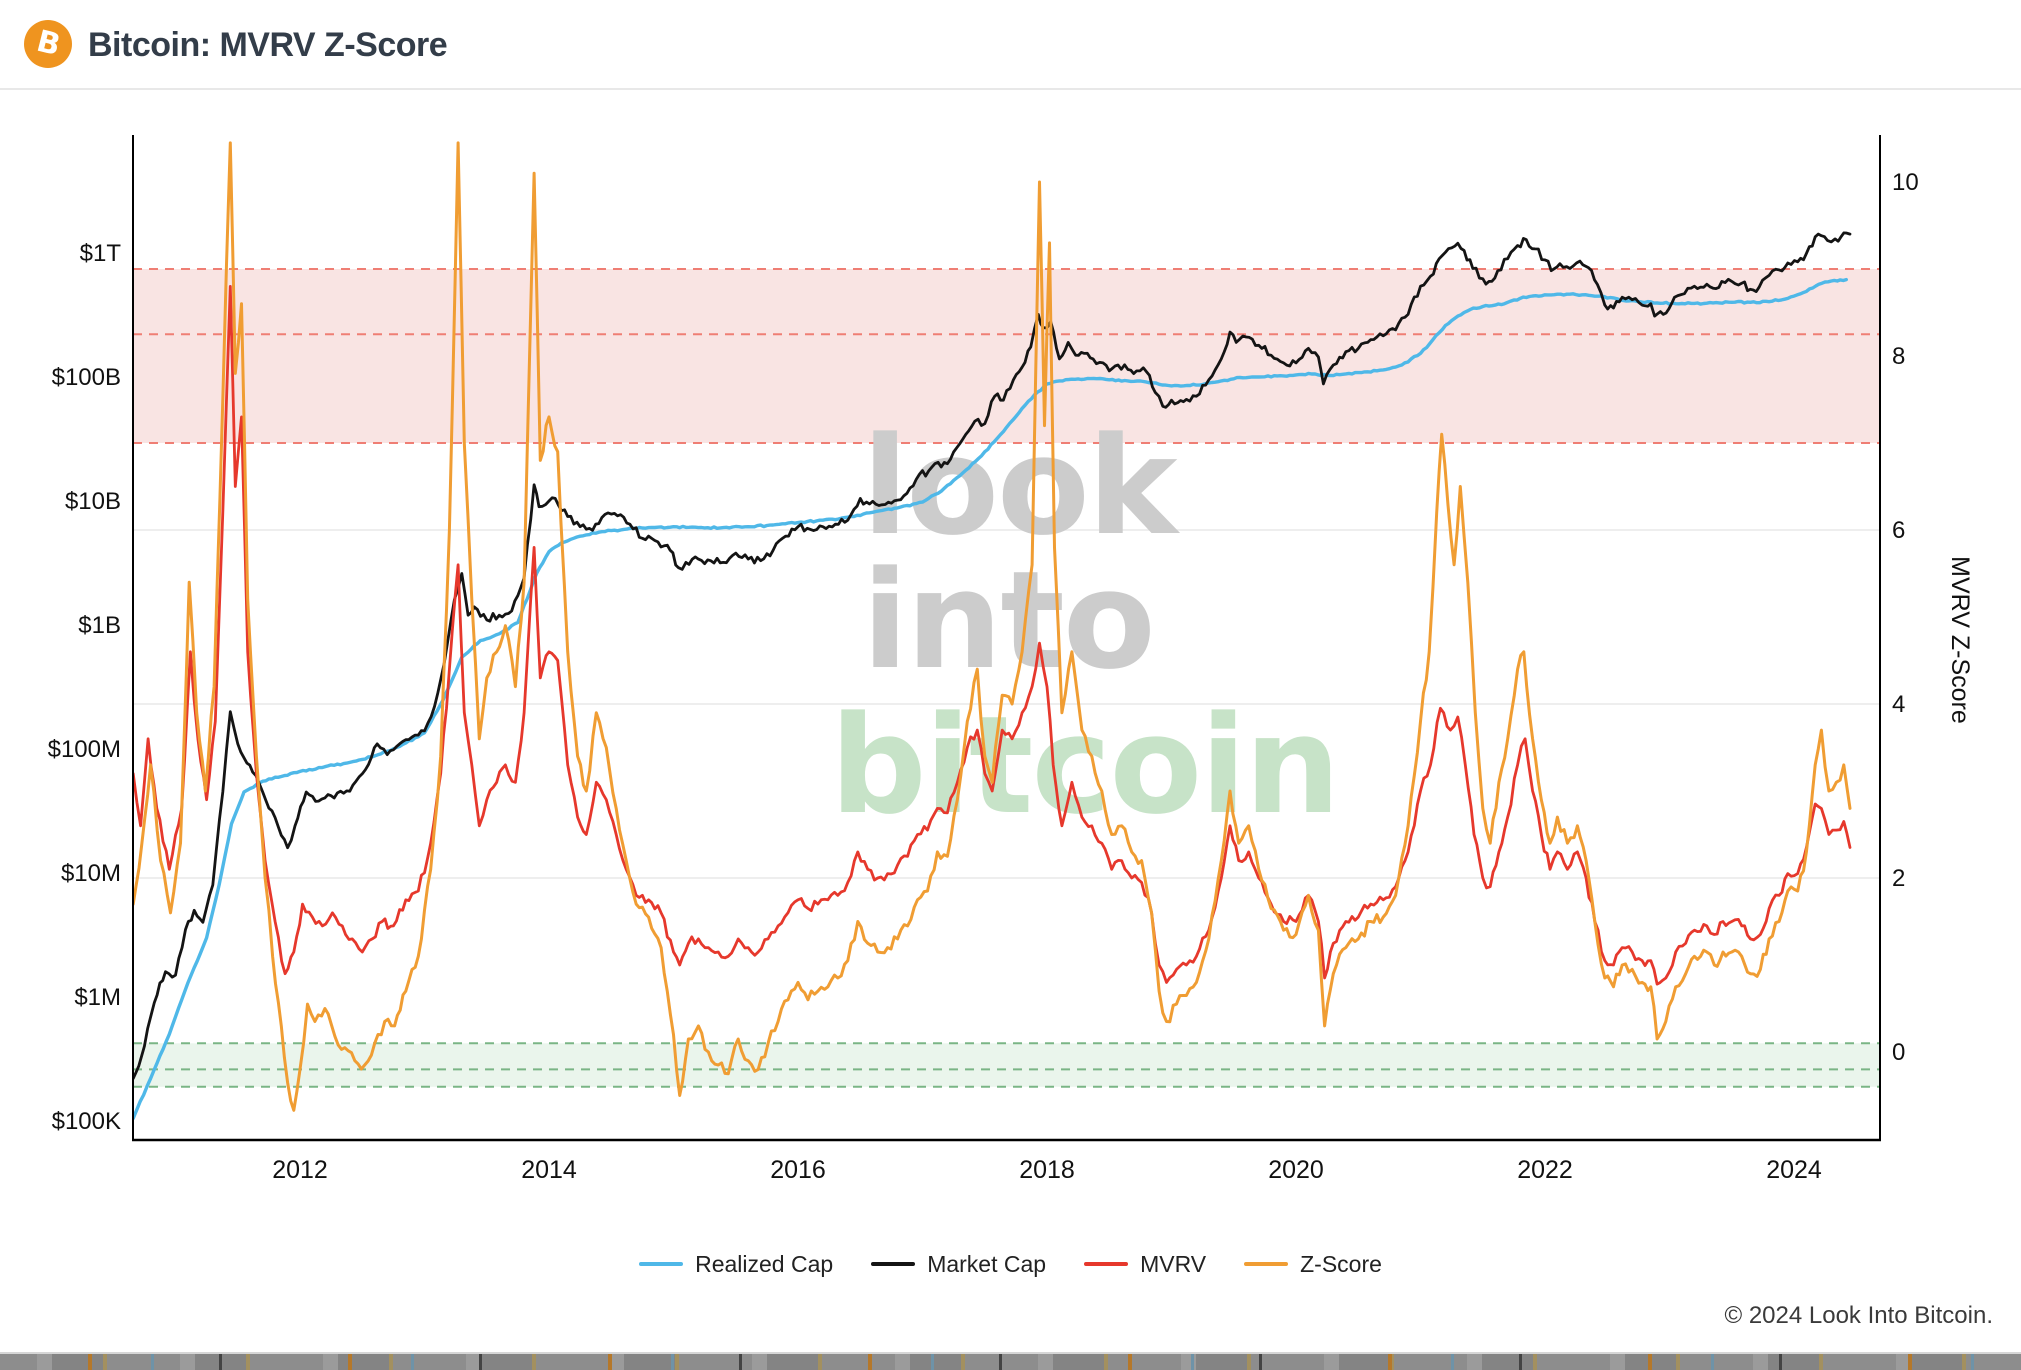 The image size is (2021, 1370). I want to click on watermark-line: bitcoin, so click(1084, 765).